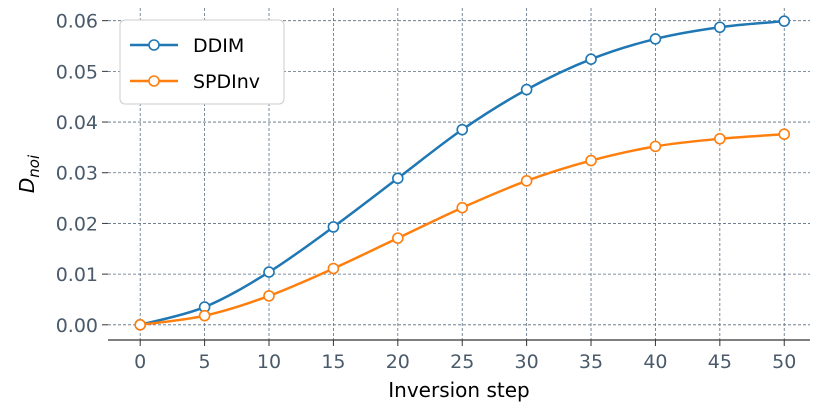 This screenshot has width=830, height=415. What do you see at coordinates (226, 82) in the screenshot?
I see `legend-label-spdinv: SPDInv` at bounding box center [226, 82].